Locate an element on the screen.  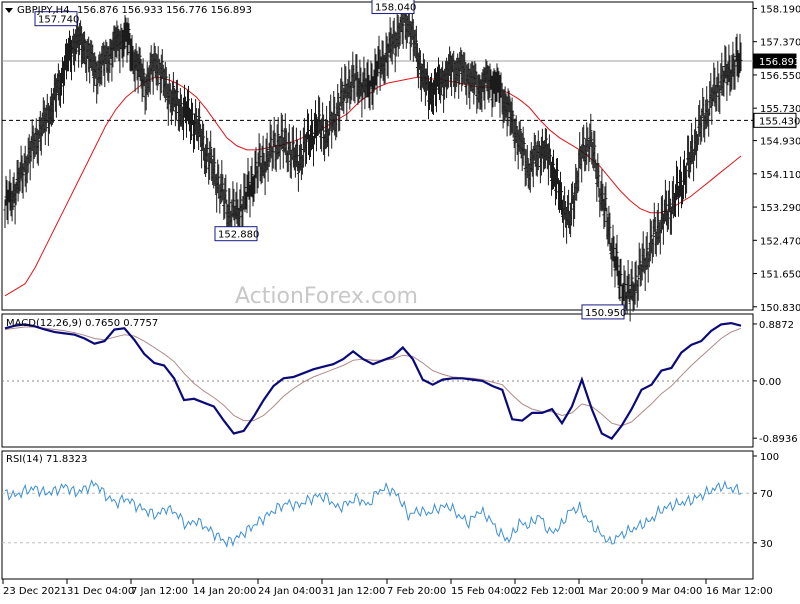
rsi-axis-label: 70 is located at coordinates (766, 494).